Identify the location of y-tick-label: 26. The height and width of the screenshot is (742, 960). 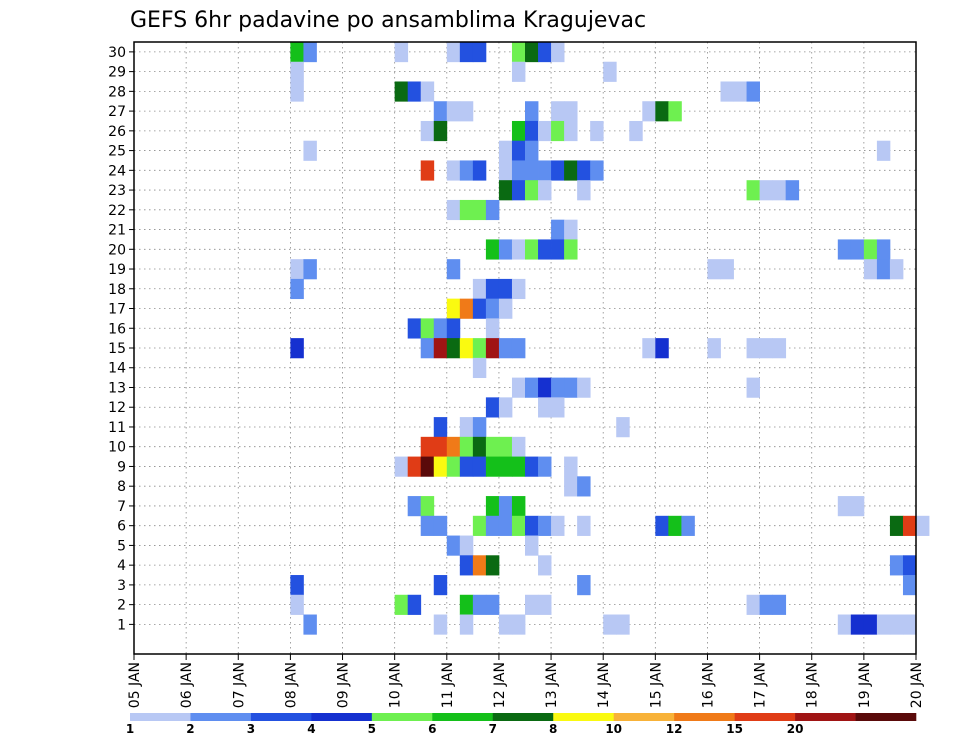
(117, 132).